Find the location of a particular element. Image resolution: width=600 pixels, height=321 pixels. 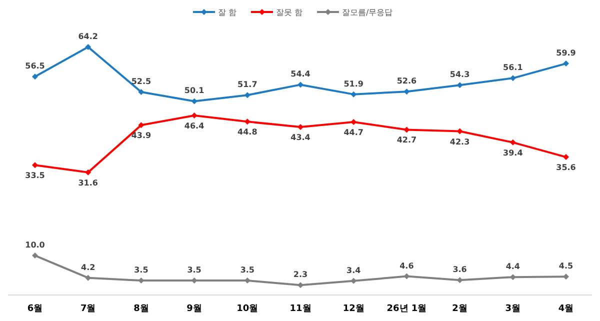

data-label: 2.3 is located at coordinates (300, 275).